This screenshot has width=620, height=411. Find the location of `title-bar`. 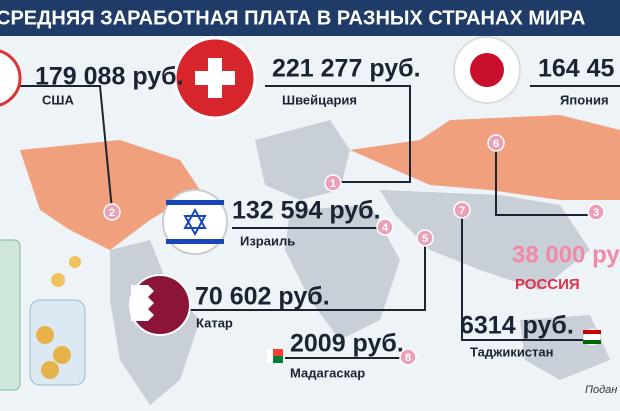

title-bar is located at coordinates (310, 18).